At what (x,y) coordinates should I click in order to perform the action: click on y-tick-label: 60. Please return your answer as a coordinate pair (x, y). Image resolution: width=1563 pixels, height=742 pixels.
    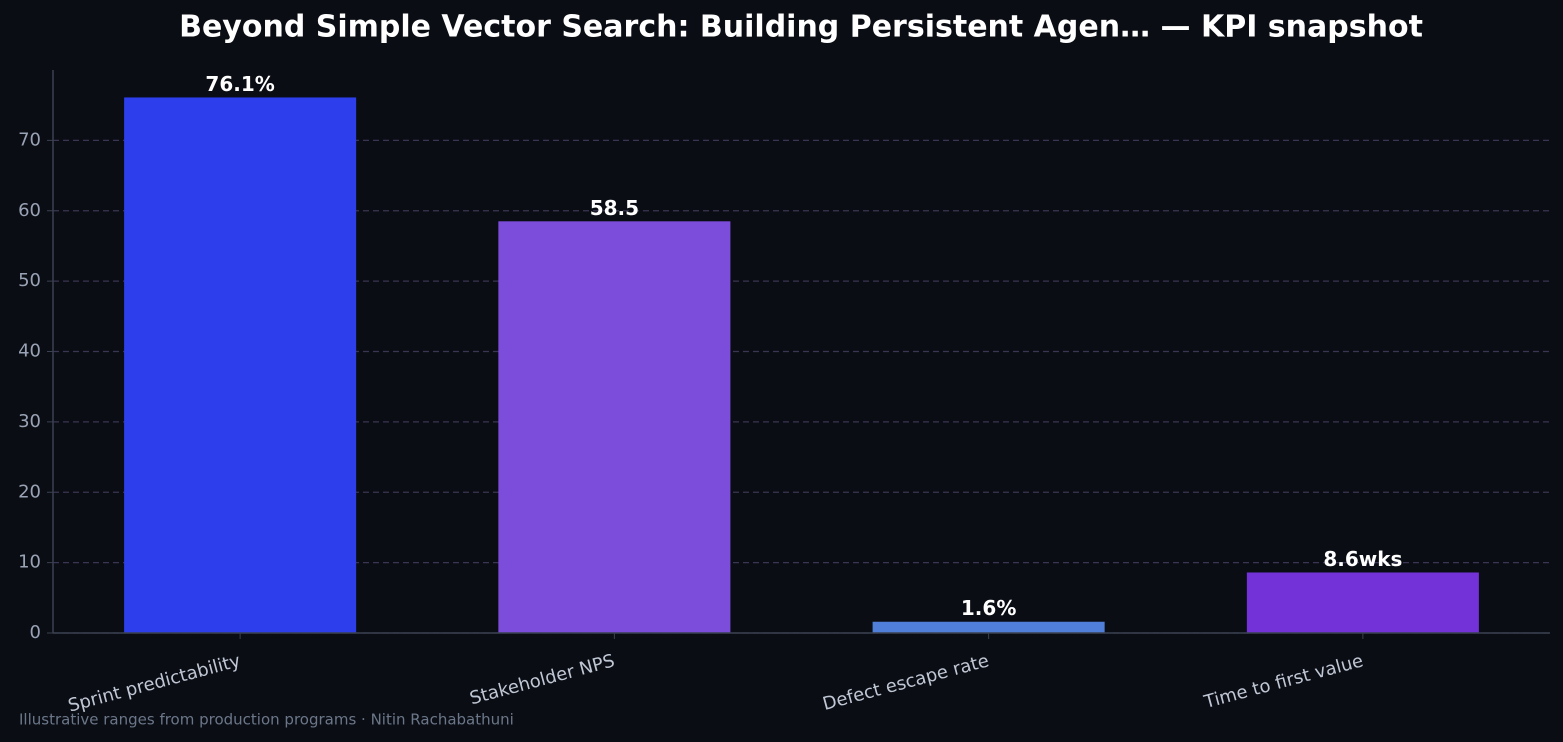
    Looking at the image, I should click on (29, 210).